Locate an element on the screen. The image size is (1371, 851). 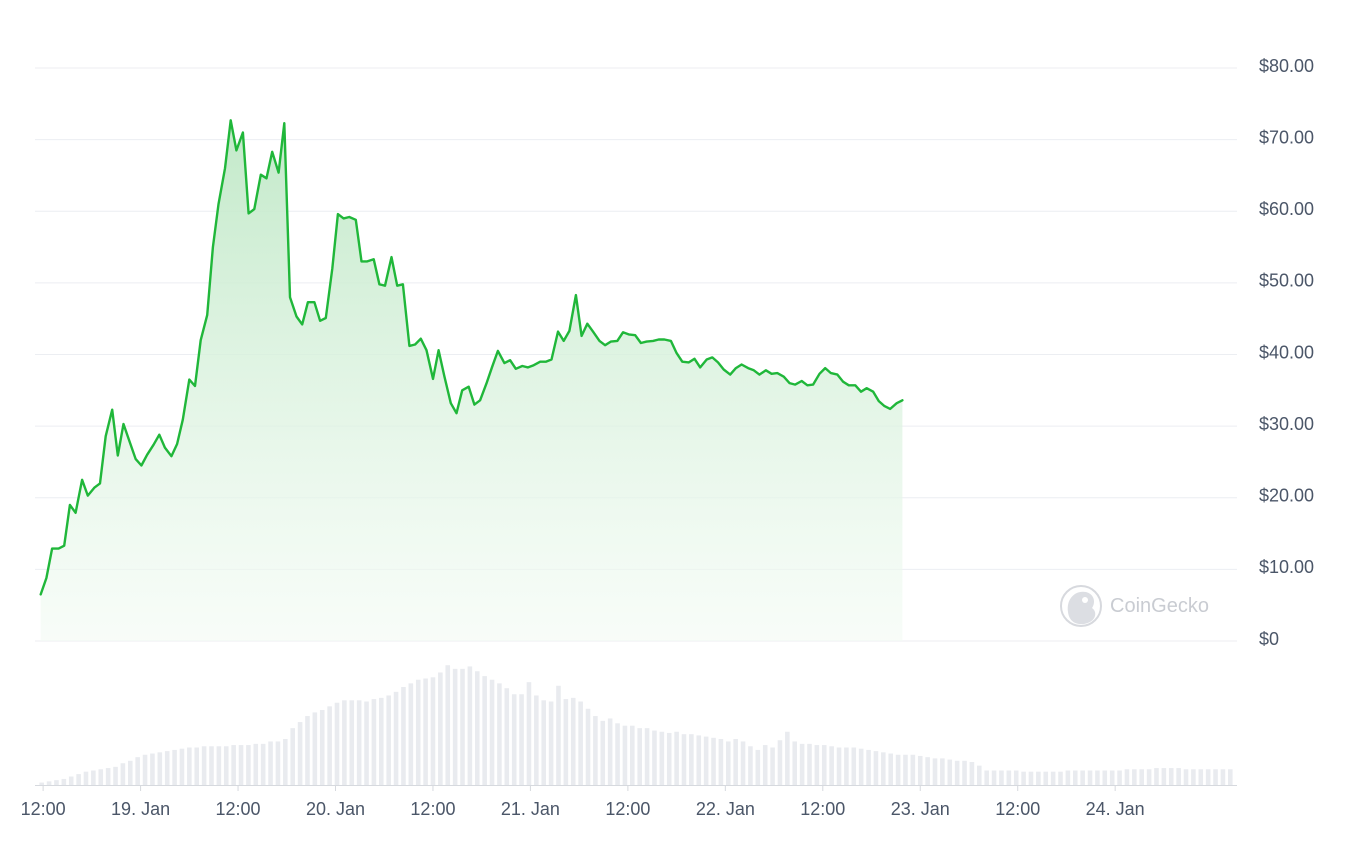
y-tick-label: $70.00 is located at coordinates (1286, 137).